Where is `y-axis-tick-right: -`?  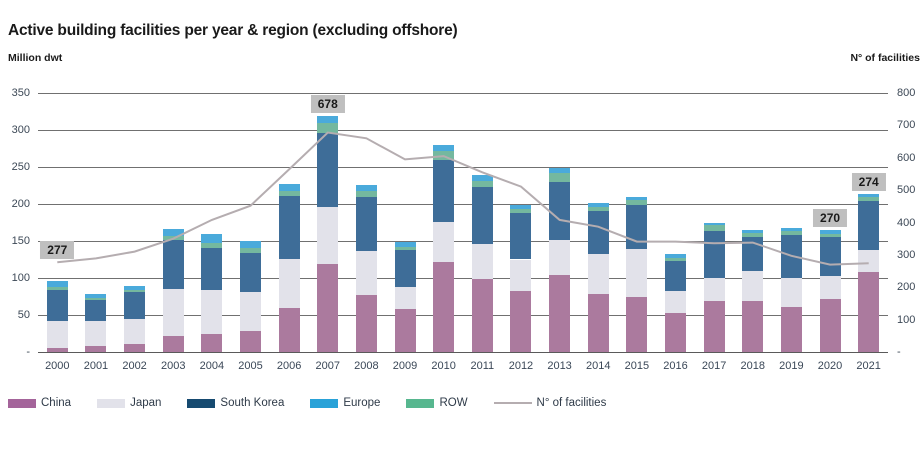 y-axis-tick-right: - is located at coordinates (899, 352).